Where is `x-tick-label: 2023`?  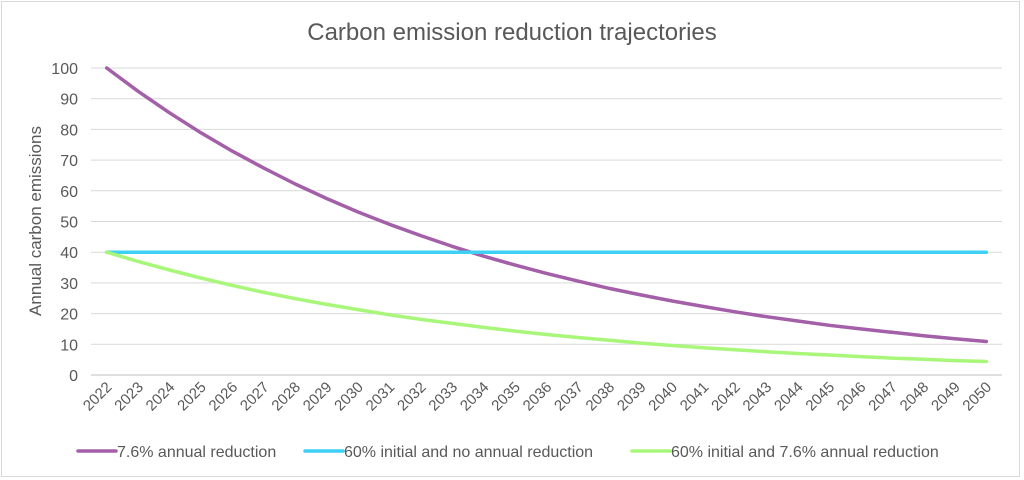
x-tick-label: 2023 is located at coordinates (129, 397).